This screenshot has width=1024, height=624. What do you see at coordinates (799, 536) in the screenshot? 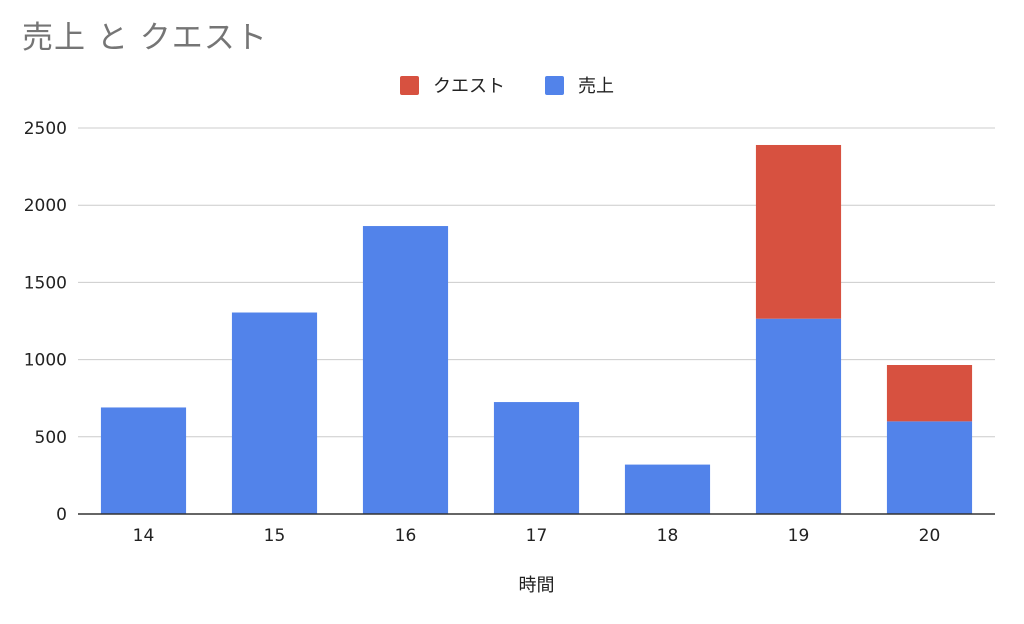
I see `x-tick-label: 19` at bounding box center [799, 536].